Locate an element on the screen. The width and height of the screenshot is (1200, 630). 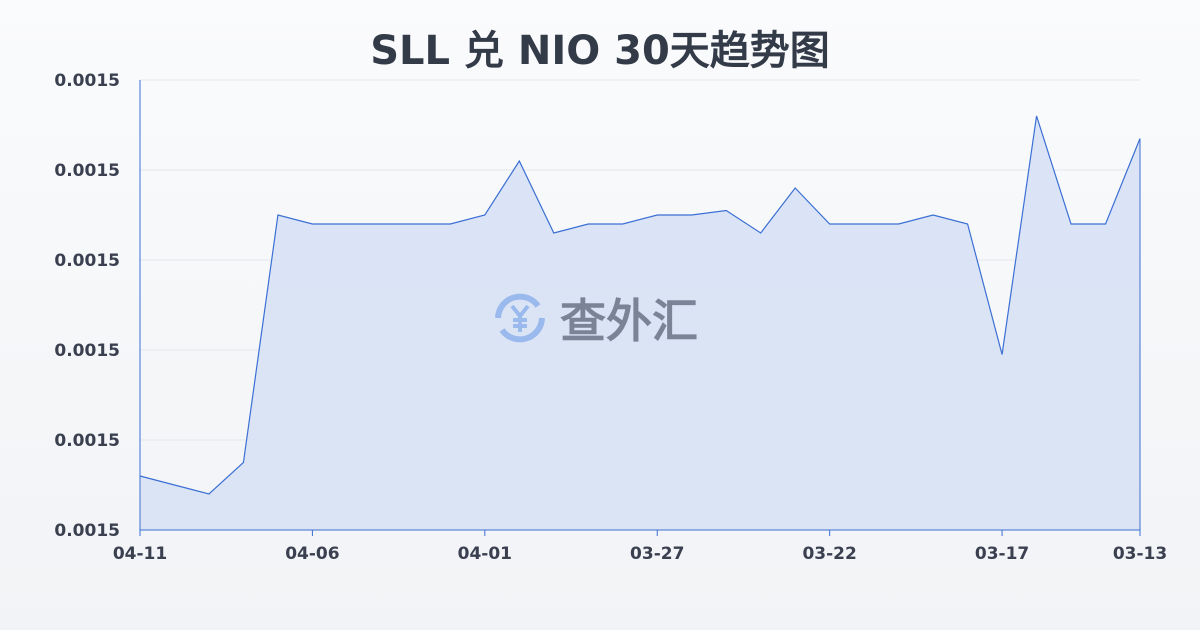
x-tick-label: 04-01 is located at coordinates (485, 554).